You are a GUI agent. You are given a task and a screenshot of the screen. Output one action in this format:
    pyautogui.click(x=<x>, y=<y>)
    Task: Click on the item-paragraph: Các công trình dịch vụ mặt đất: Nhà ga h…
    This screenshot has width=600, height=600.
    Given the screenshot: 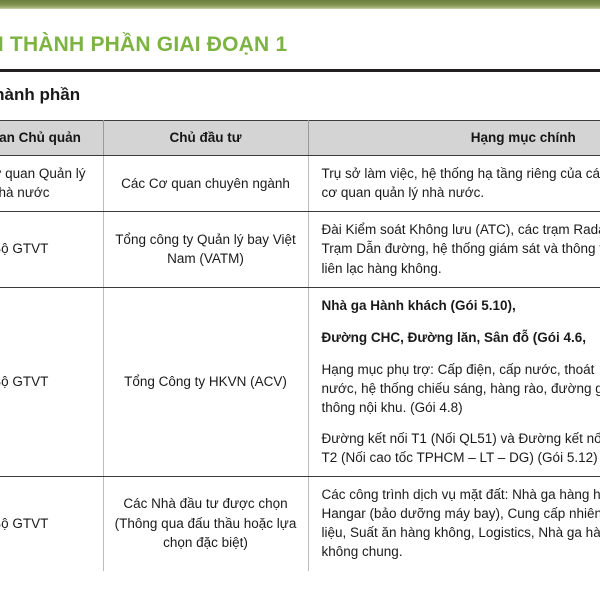 What is the action you would take?
    pyautogui.click(x=461, y=523)
    